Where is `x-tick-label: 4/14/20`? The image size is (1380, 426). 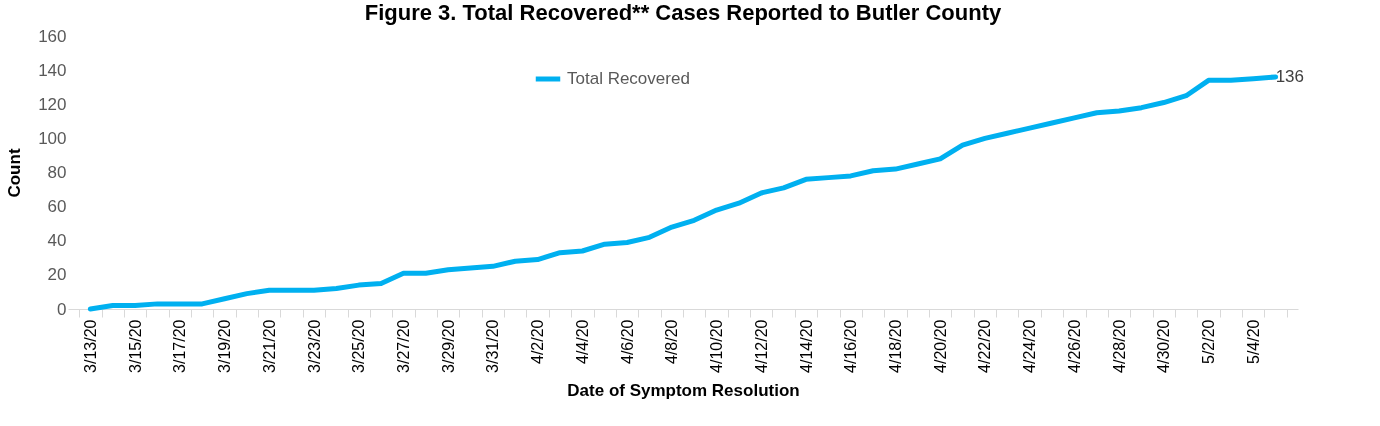 x-tick-label: 4/14/20 is located at coordinates (806, 346).